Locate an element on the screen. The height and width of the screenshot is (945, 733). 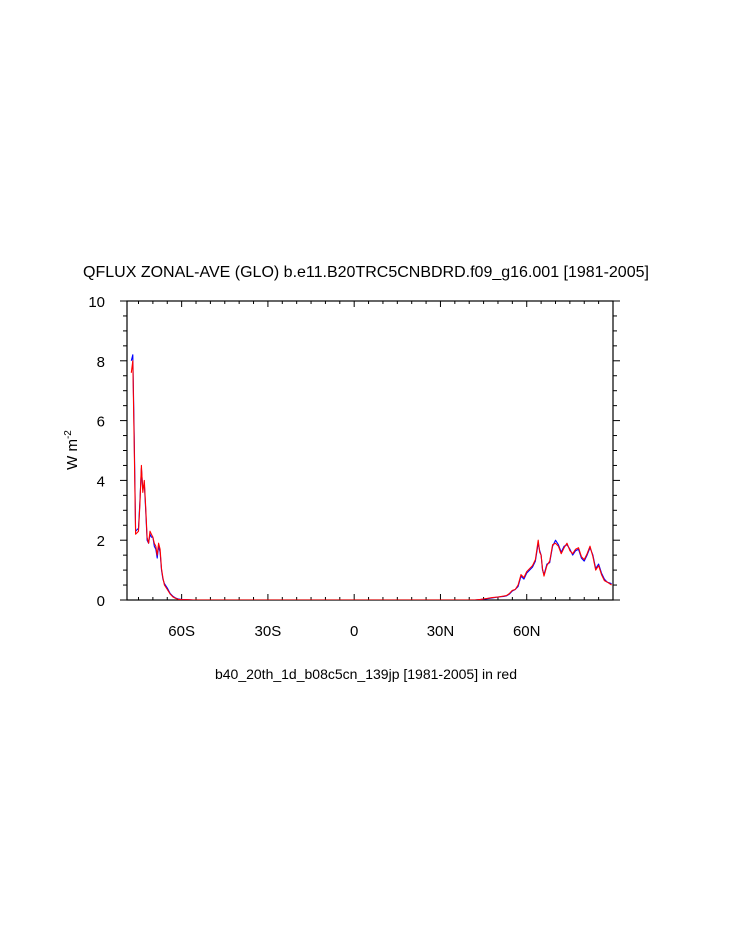
y-axis-label-exponent: -2 is located at coordinates (68, 434).